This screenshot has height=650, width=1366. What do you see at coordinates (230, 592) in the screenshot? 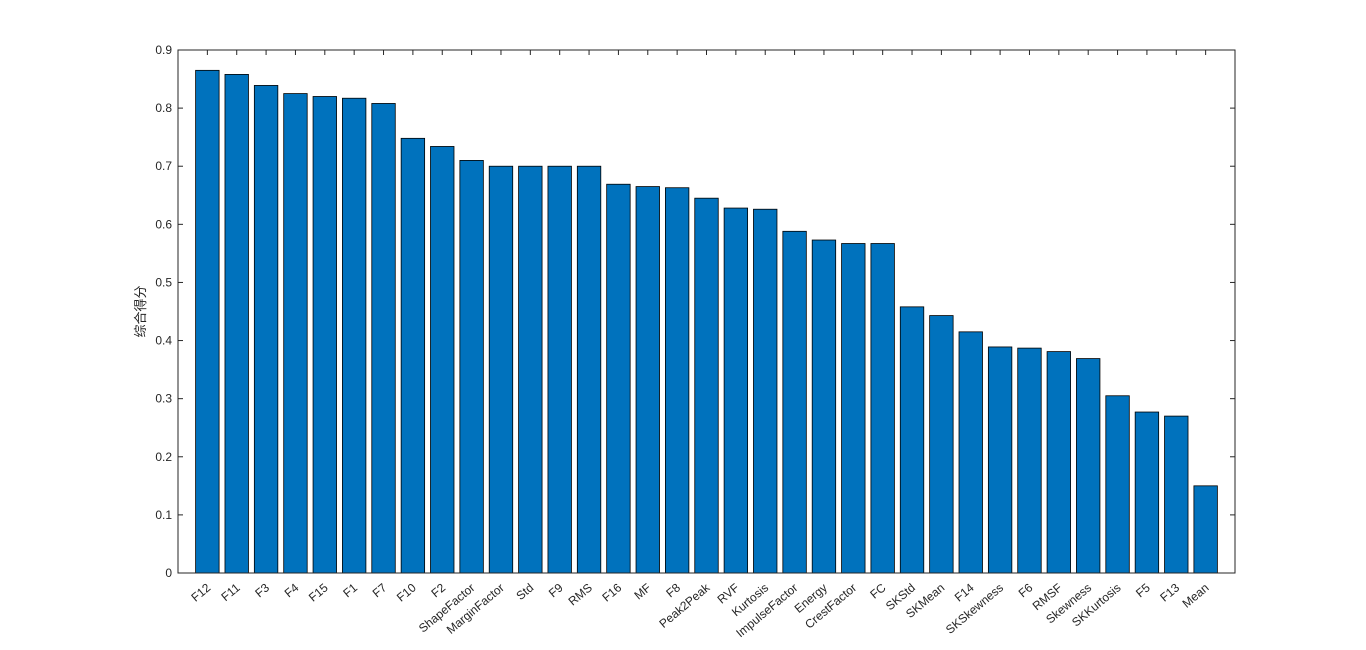
I see `x-tick-label: F11` at bounding box center [230, 592].